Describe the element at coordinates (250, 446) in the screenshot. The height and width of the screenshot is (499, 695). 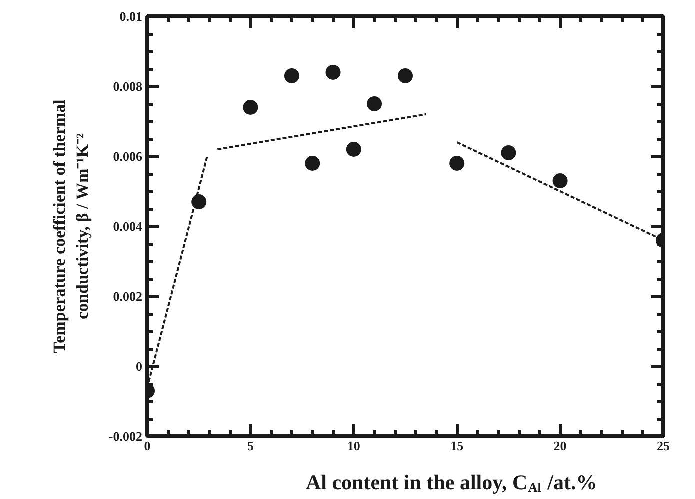
I see `x-tick-label: 5` at that location.